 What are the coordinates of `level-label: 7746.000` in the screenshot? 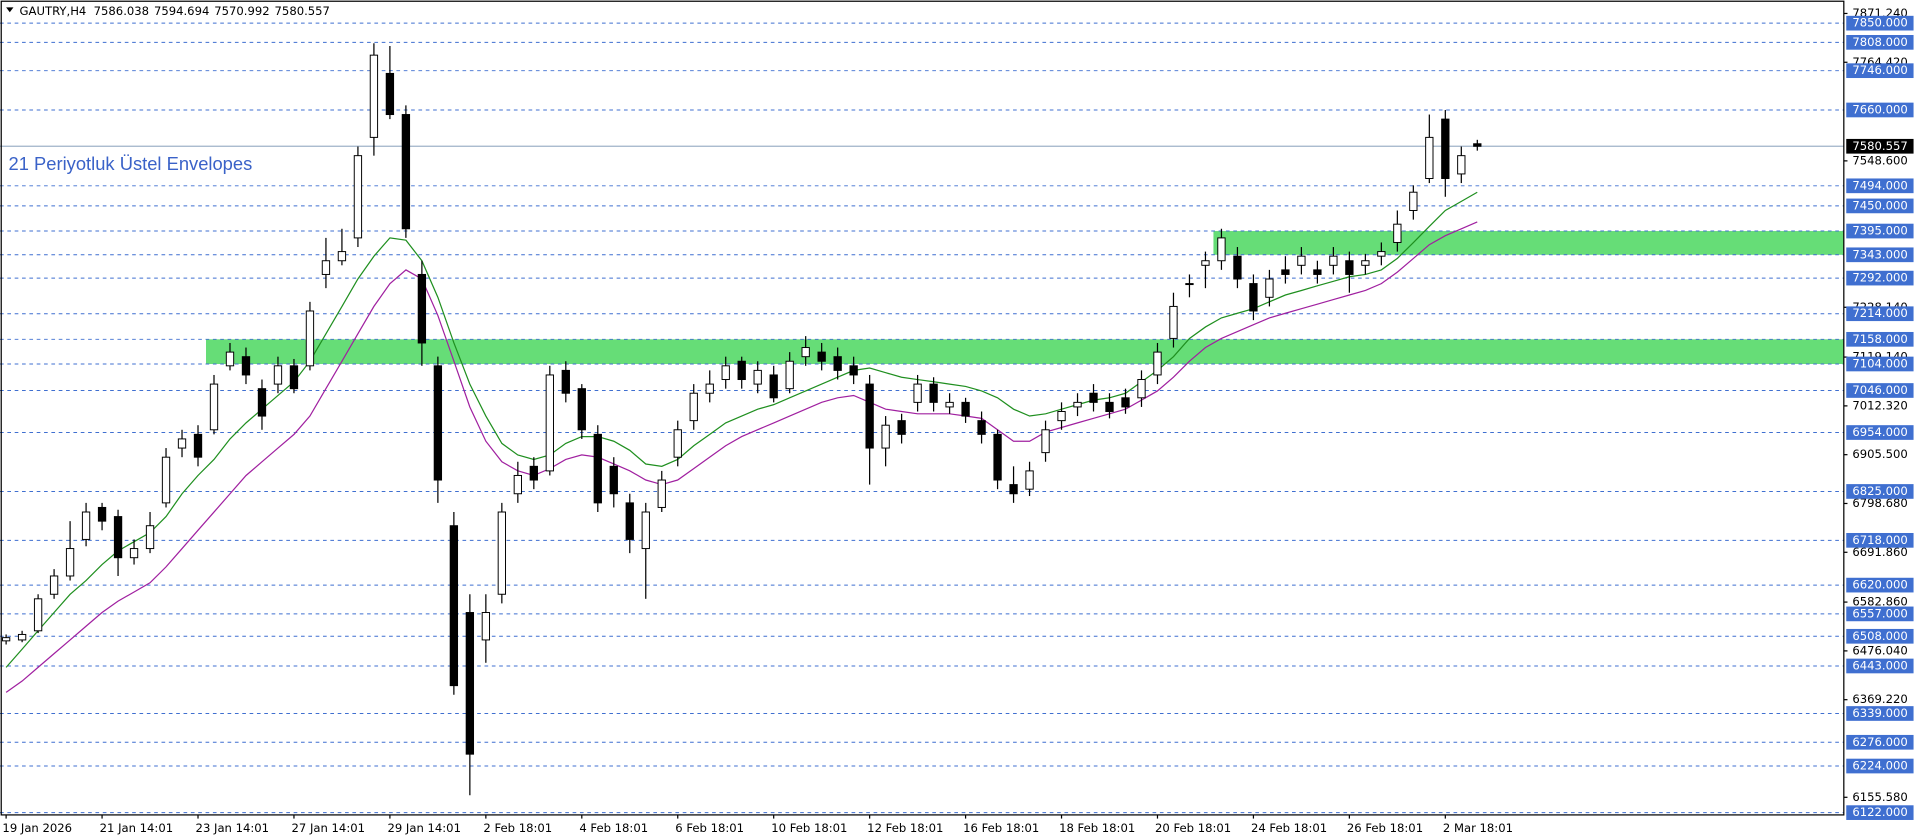 It's located at (1879, 70).